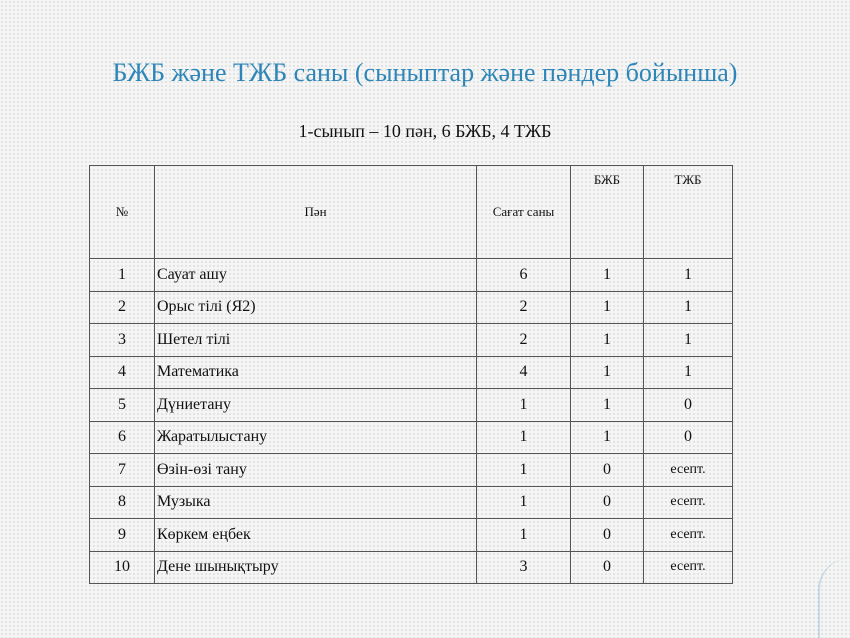 The image size is (850, 638). I want to click on cell-number: 2, so click(122, 307).